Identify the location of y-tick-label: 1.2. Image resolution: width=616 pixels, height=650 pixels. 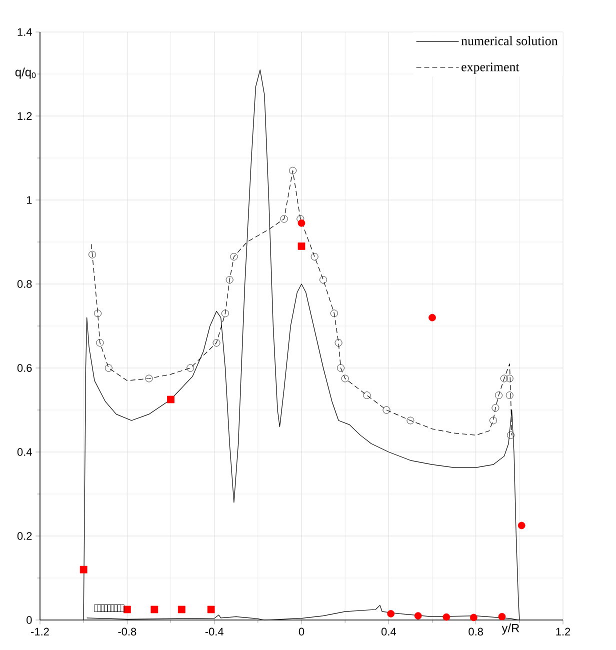
(25, 116).